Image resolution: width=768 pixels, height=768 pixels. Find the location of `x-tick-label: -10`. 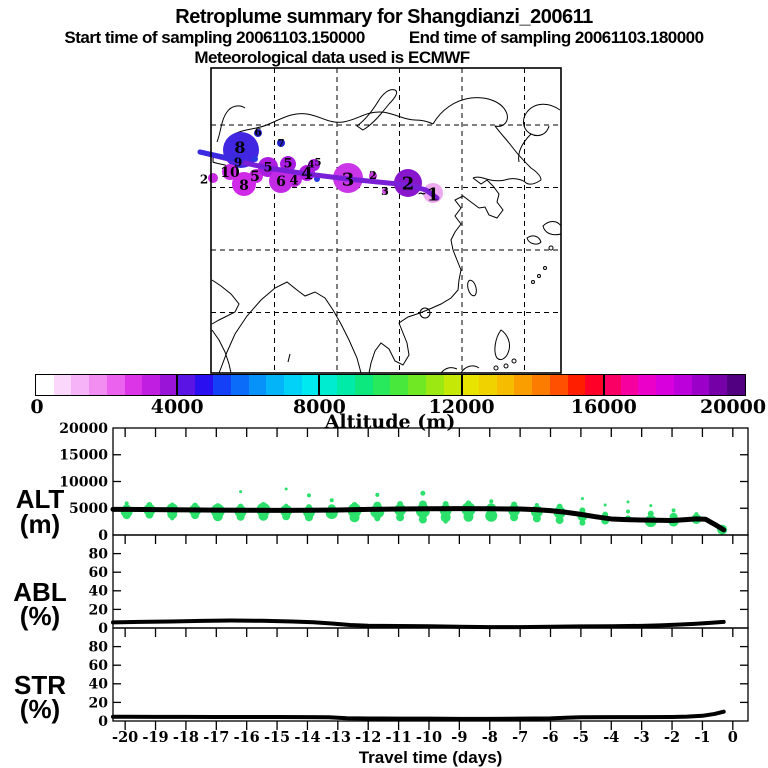

x-tick-label: -10 is located at coordinates (429, 737).